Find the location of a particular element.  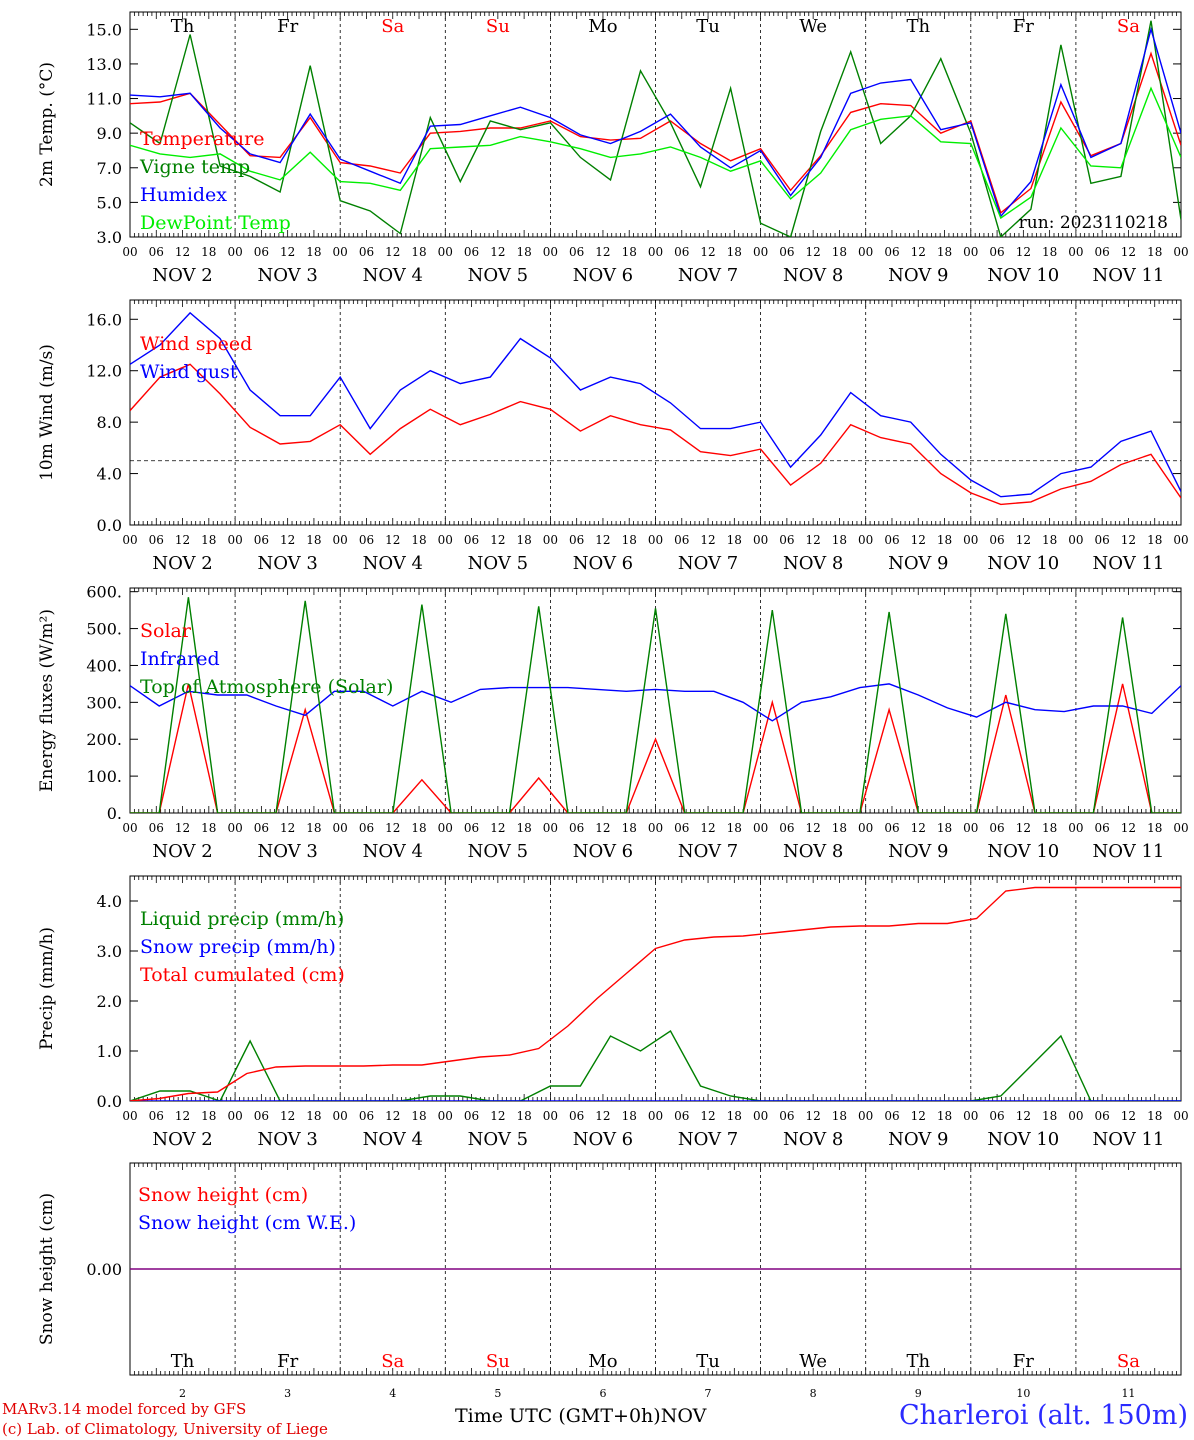

day-number: 7 is located at coordinates (708, 1393).